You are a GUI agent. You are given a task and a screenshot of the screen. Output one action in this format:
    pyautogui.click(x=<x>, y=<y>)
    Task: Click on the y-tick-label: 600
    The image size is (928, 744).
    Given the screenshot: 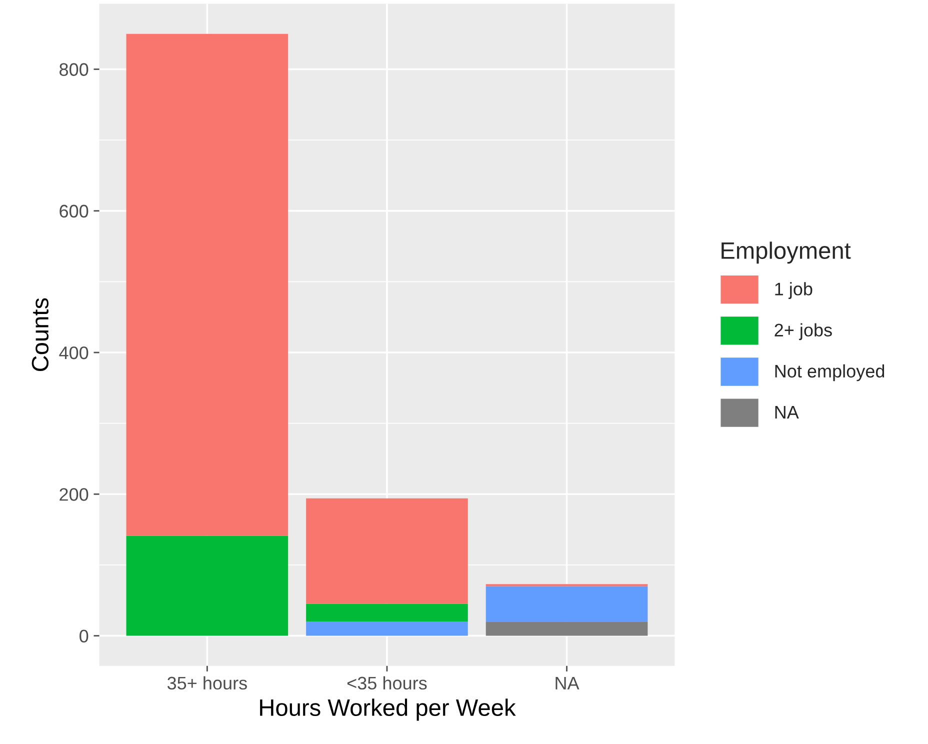 What is the action you would take?
    pyautogui.click(x=74, y=211)
    